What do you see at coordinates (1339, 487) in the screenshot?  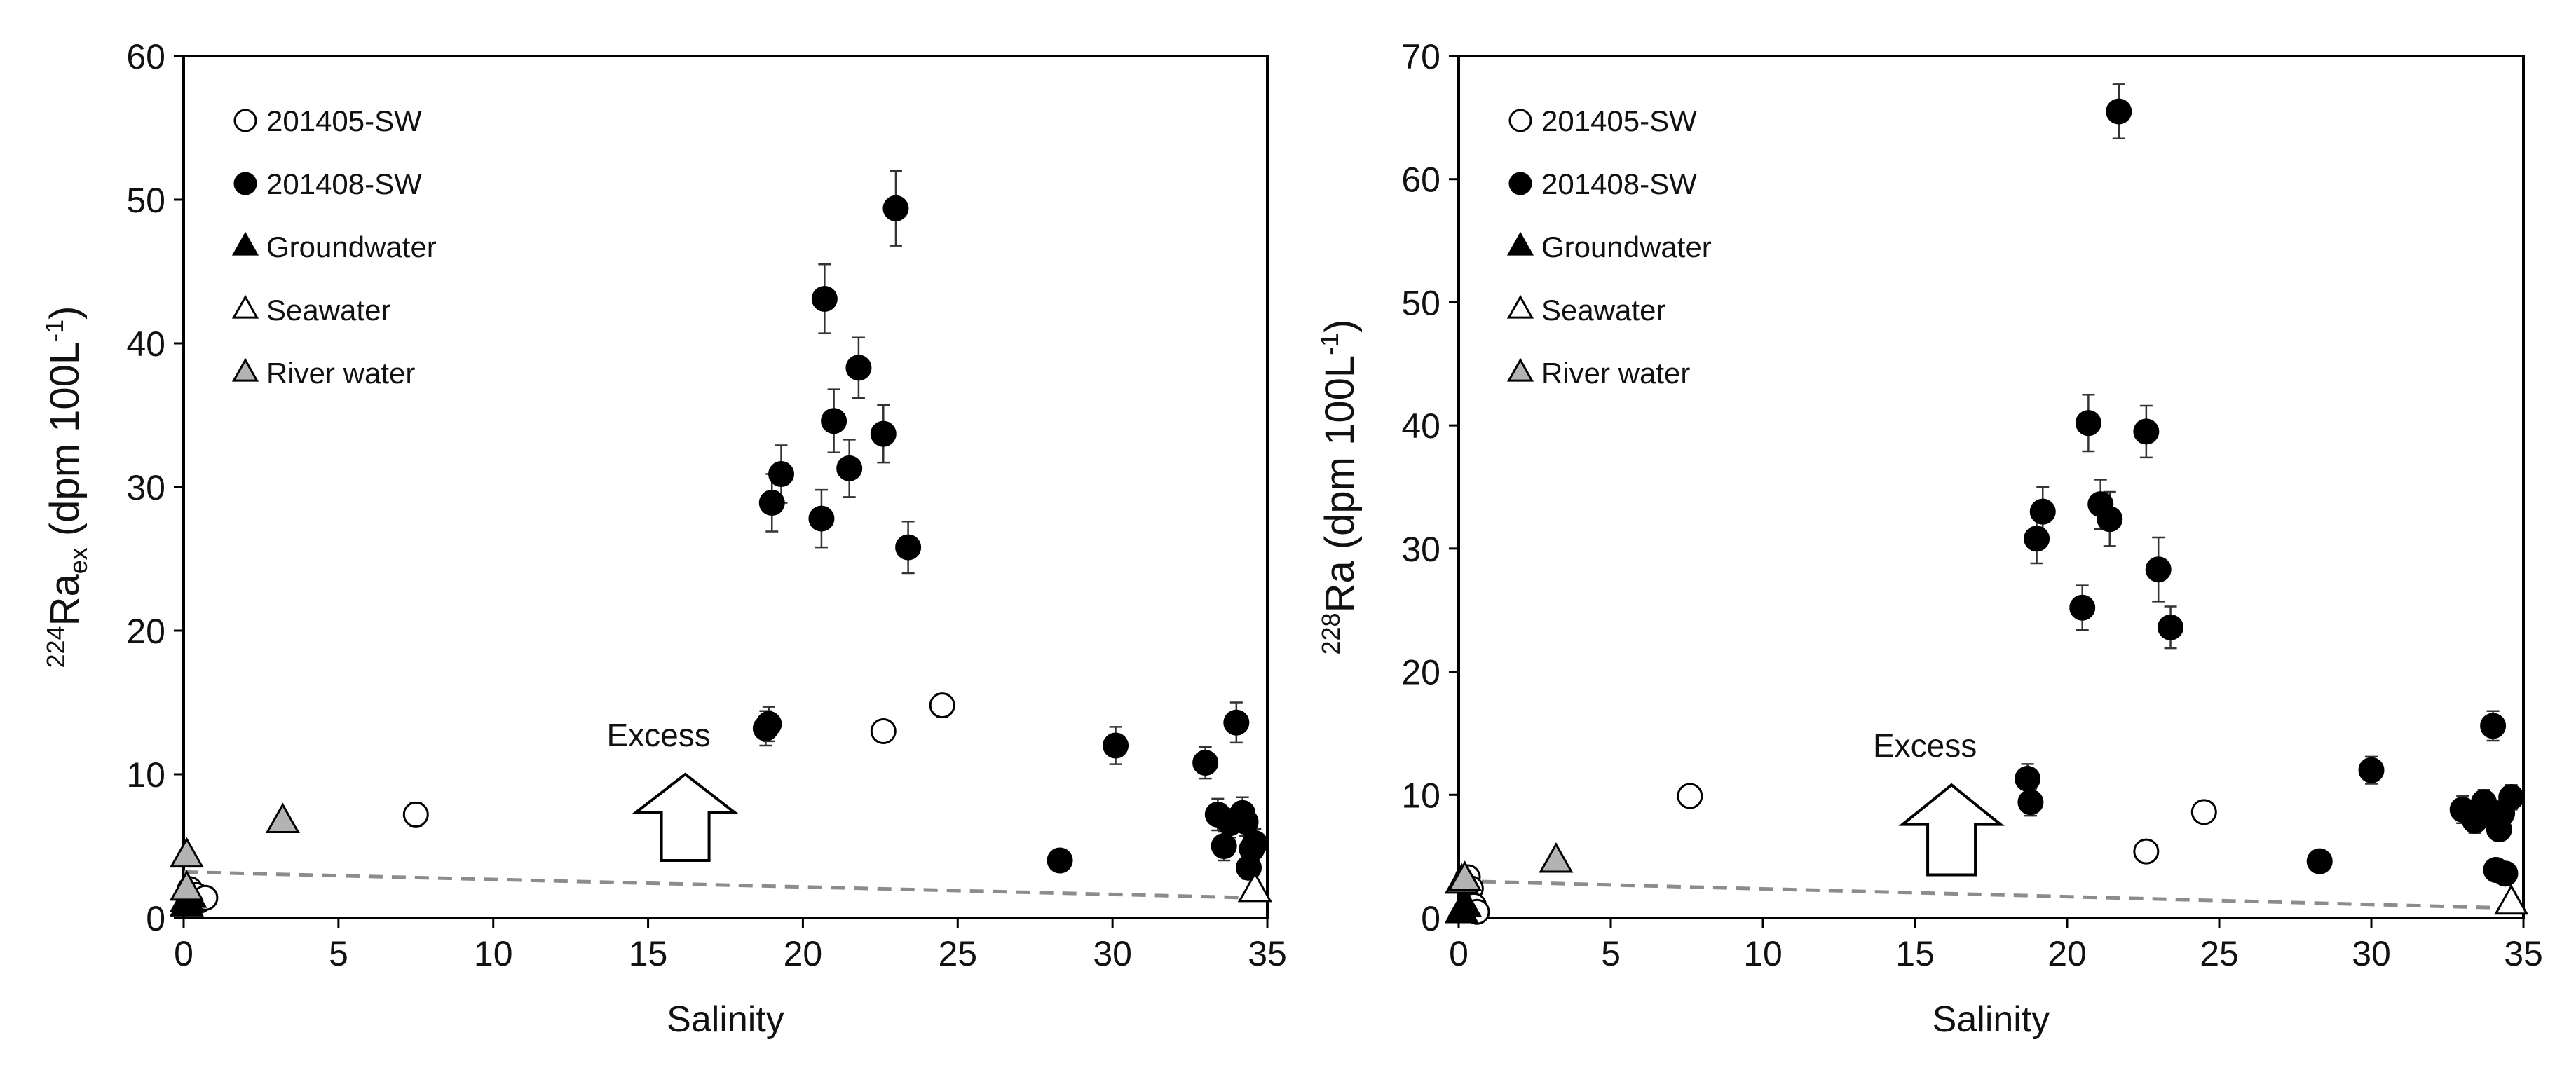 I see `y-axis-label: 228Ra (dpm 100L-1)` at bounding box center [1339, 487].